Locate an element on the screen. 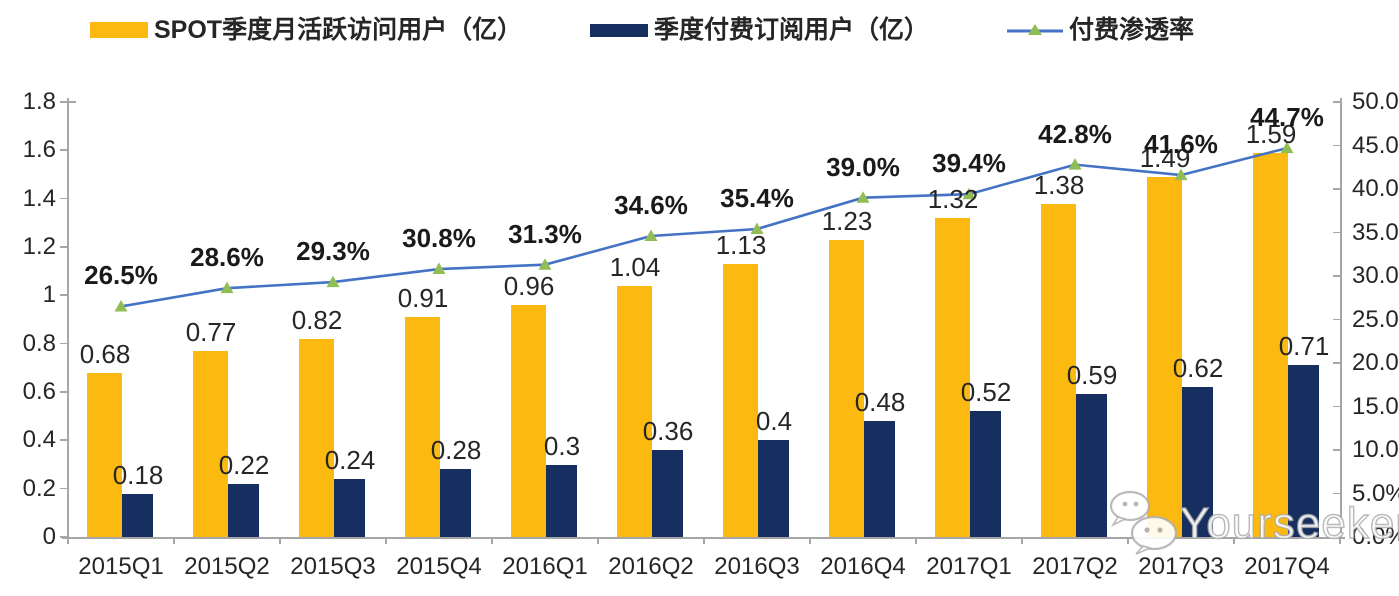  legend-item-mau: SPOT季度月活跃访问用户（亿） is located at coordinates (306, 30).